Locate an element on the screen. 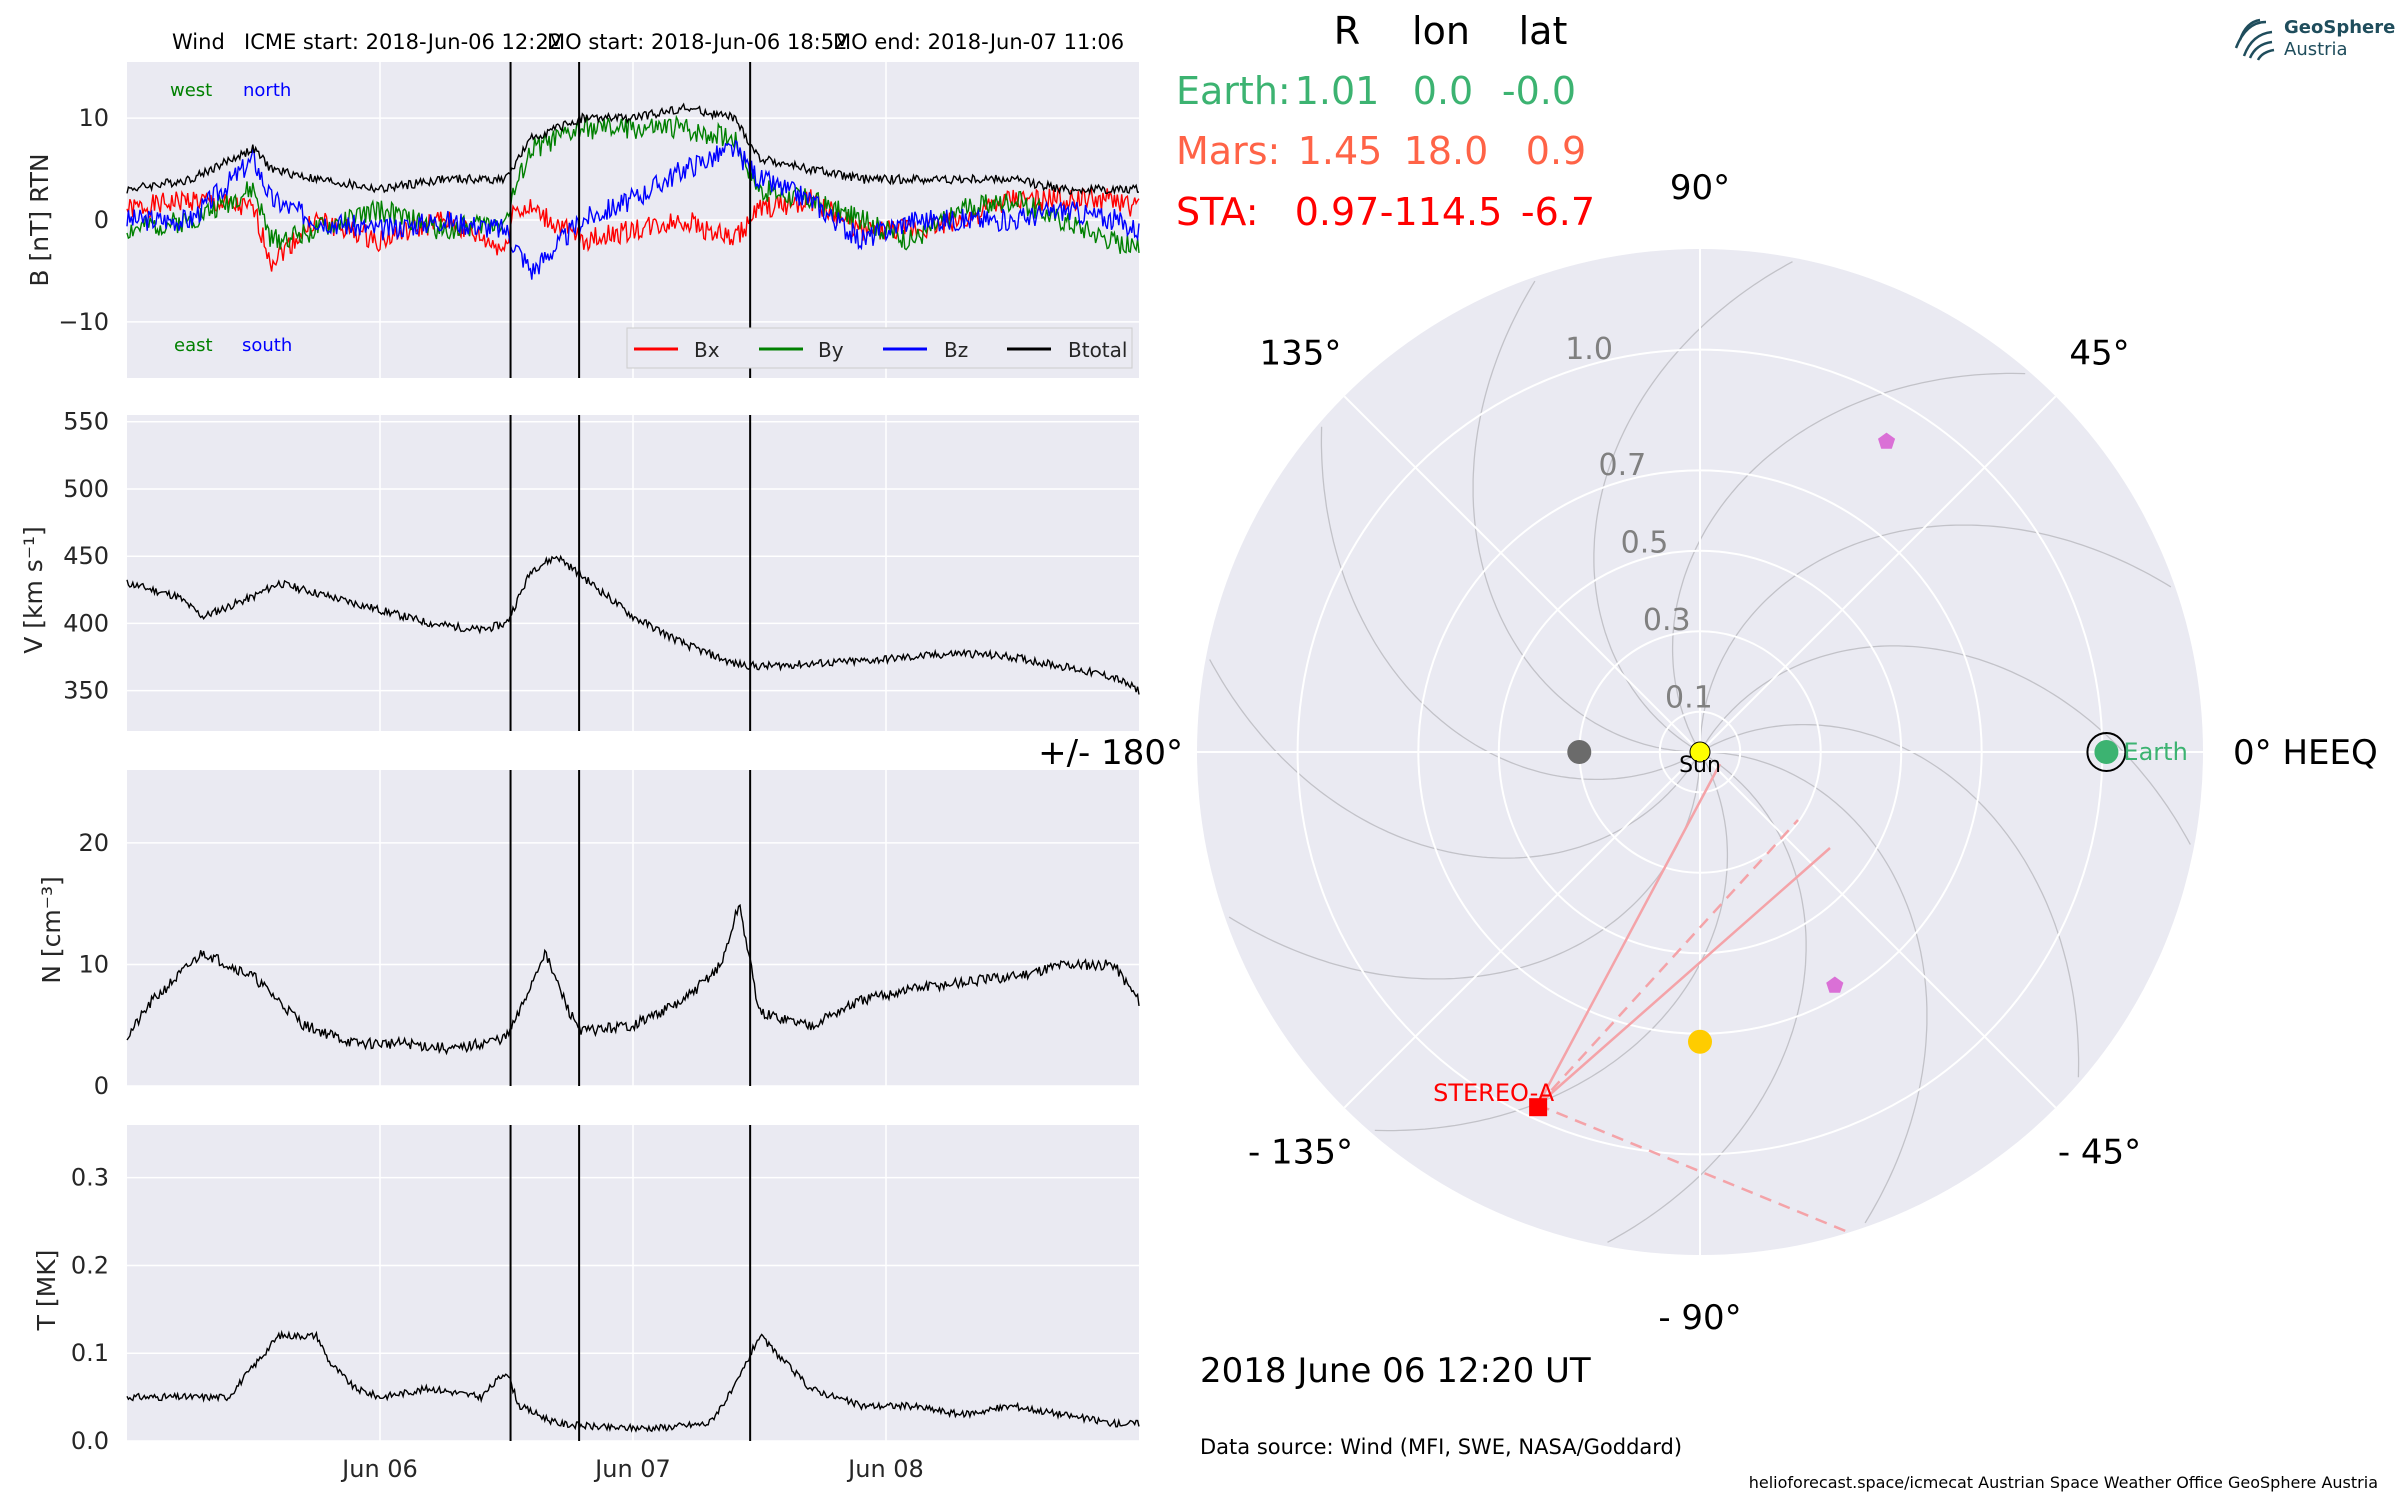 This screenshot has width=2400, height=1500. panel-speed: 550 500 450 400 350 V [km s⁻¹] is located at coordinates (579, 569).